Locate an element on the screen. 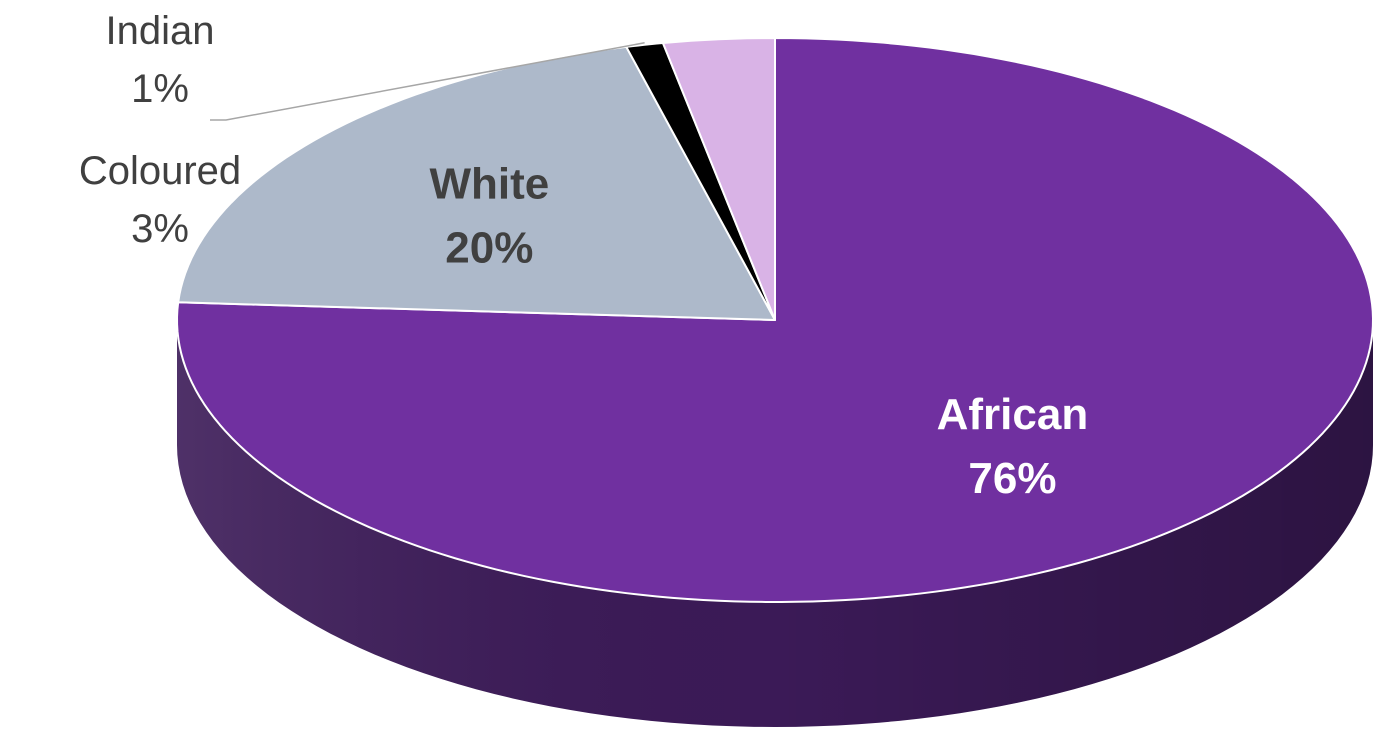 This screenshot has height=738, width=1373. leader-line-indian is located at coordinates (427, 81).